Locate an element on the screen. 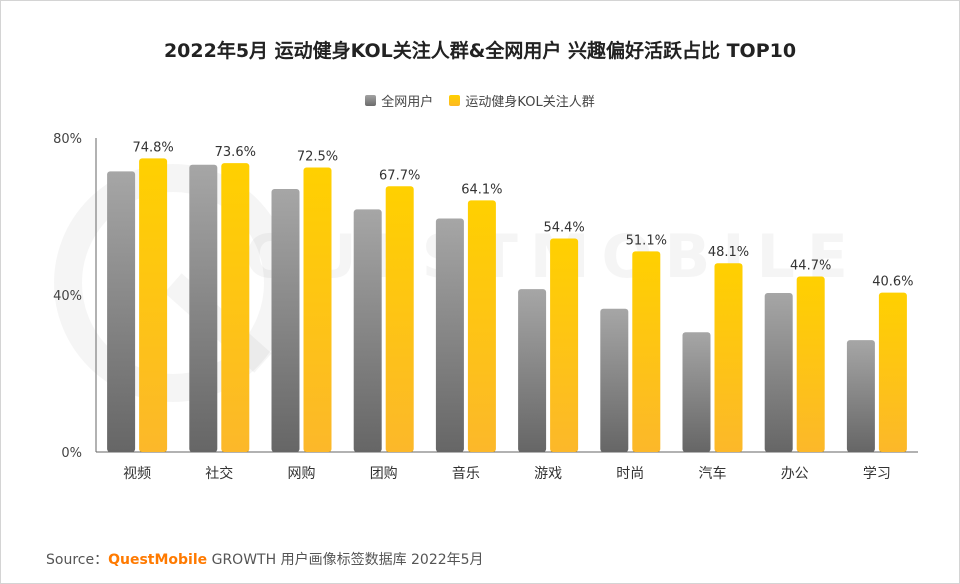  y-tick-label: 40% is located at coordinates (67, 296).